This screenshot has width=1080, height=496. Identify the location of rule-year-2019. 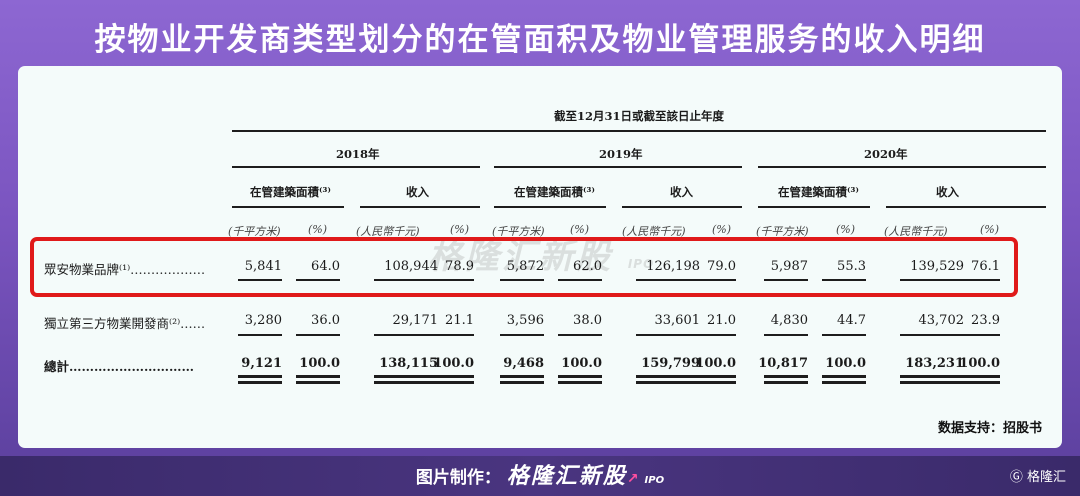
(618, 167).